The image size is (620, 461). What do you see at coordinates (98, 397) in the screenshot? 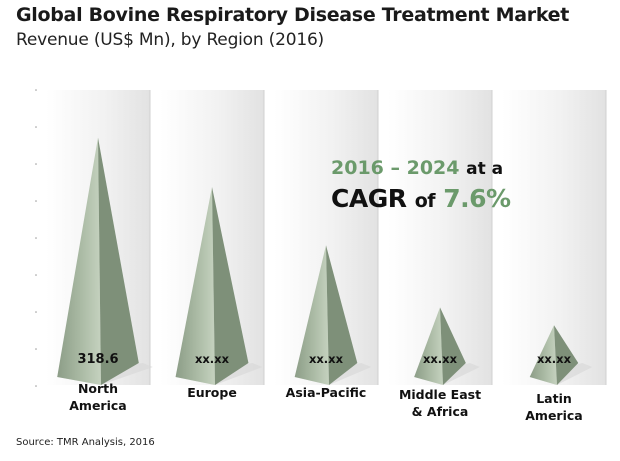
I see `category-label: North America` at bounding box center [98, 397].